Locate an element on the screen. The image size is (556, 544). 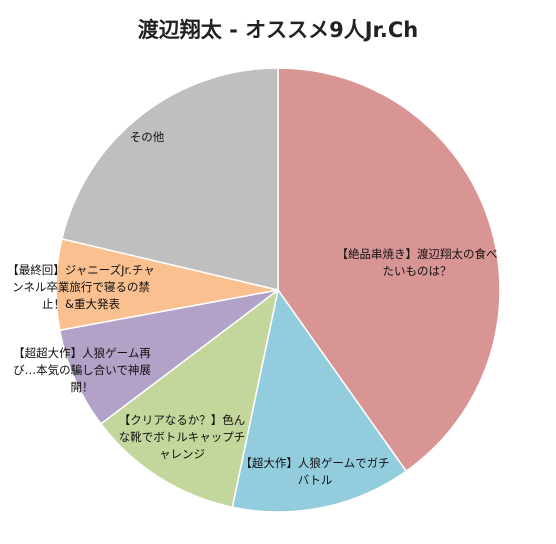
slice-label-2: 【超大作】人狼ゲームでガチバトル is located at coordinates (315, 471).